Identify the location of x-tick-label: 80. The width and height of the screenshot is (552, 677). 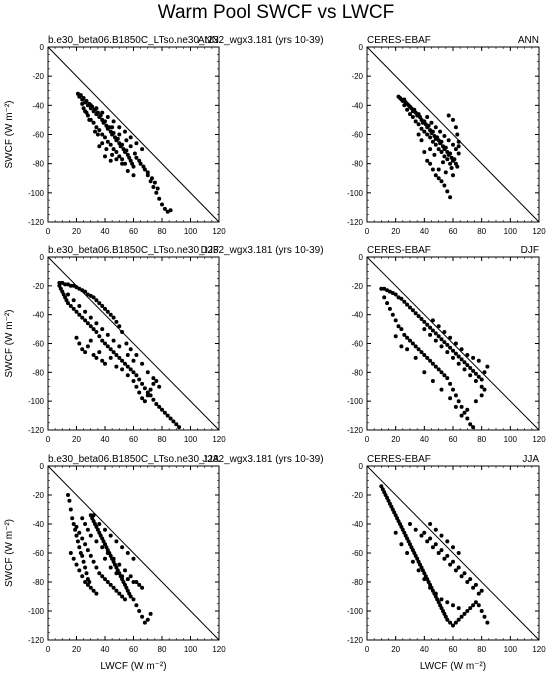
(162, 439).